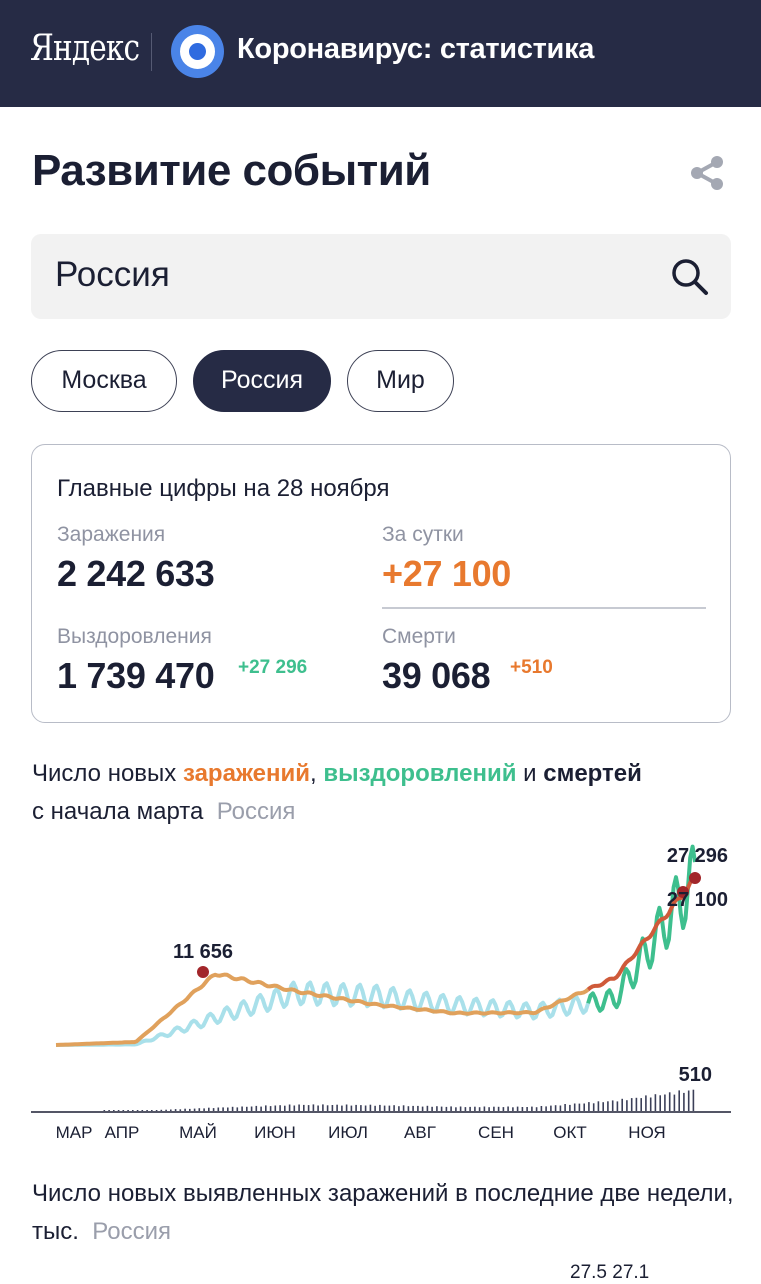 The image size is (761, 1284). I want to click on x-tick-label: ОКТ, so click(570, 1132).